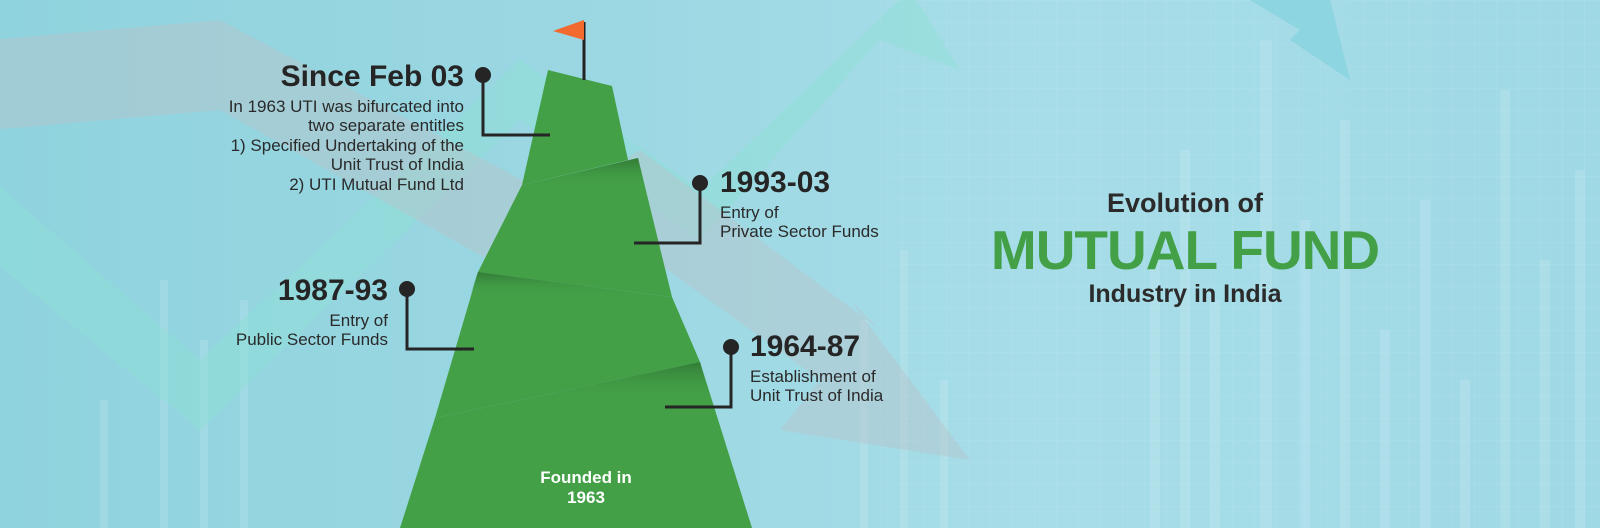  Describe the element at coordinates (1300, 40) in the screenshot. I see `background-arrow-right` at that location.